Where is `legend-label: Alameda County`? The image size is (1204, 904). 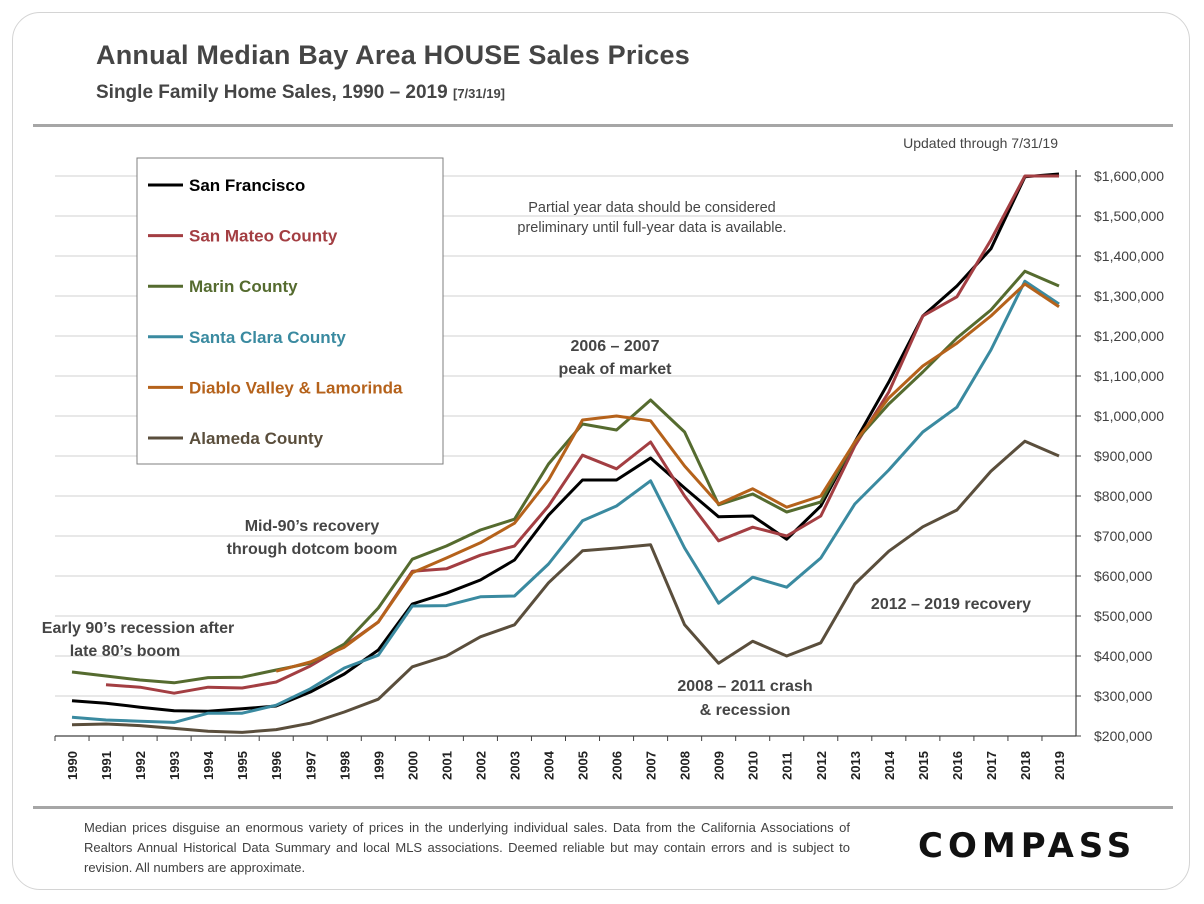 legend-label: Alameda County is located at coordinates (256, 438).